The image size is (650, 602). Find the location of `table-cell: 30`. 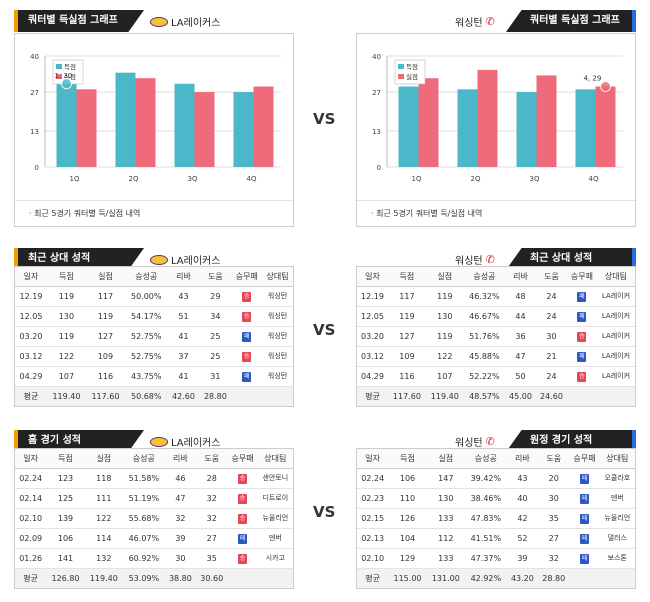

table-cell: 30 is located at coordinates (180, 558).